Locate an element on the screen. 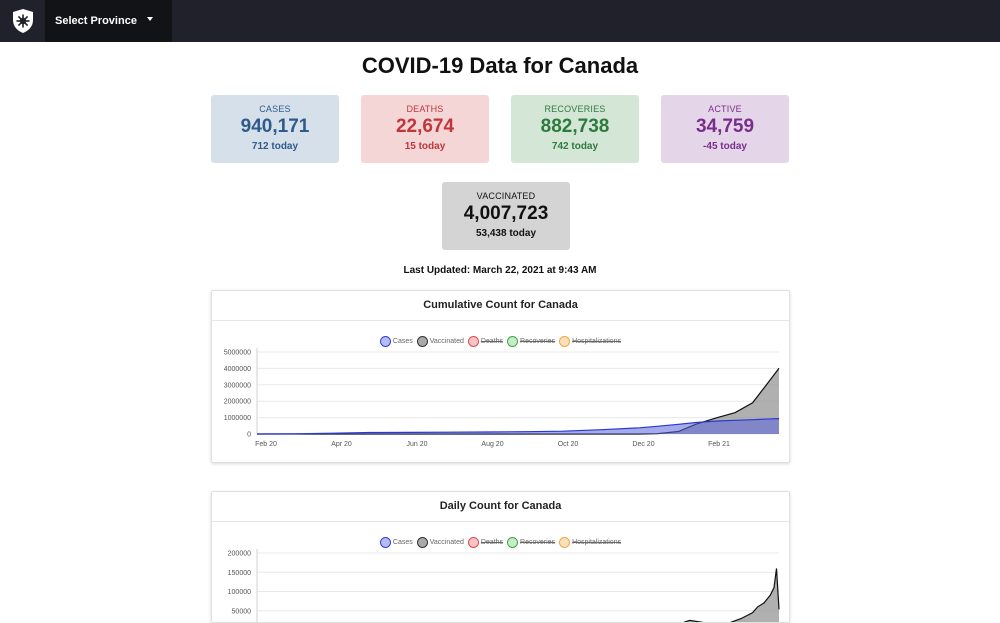  y-tick-label: 3000000 is located at coordinates (237, 385).